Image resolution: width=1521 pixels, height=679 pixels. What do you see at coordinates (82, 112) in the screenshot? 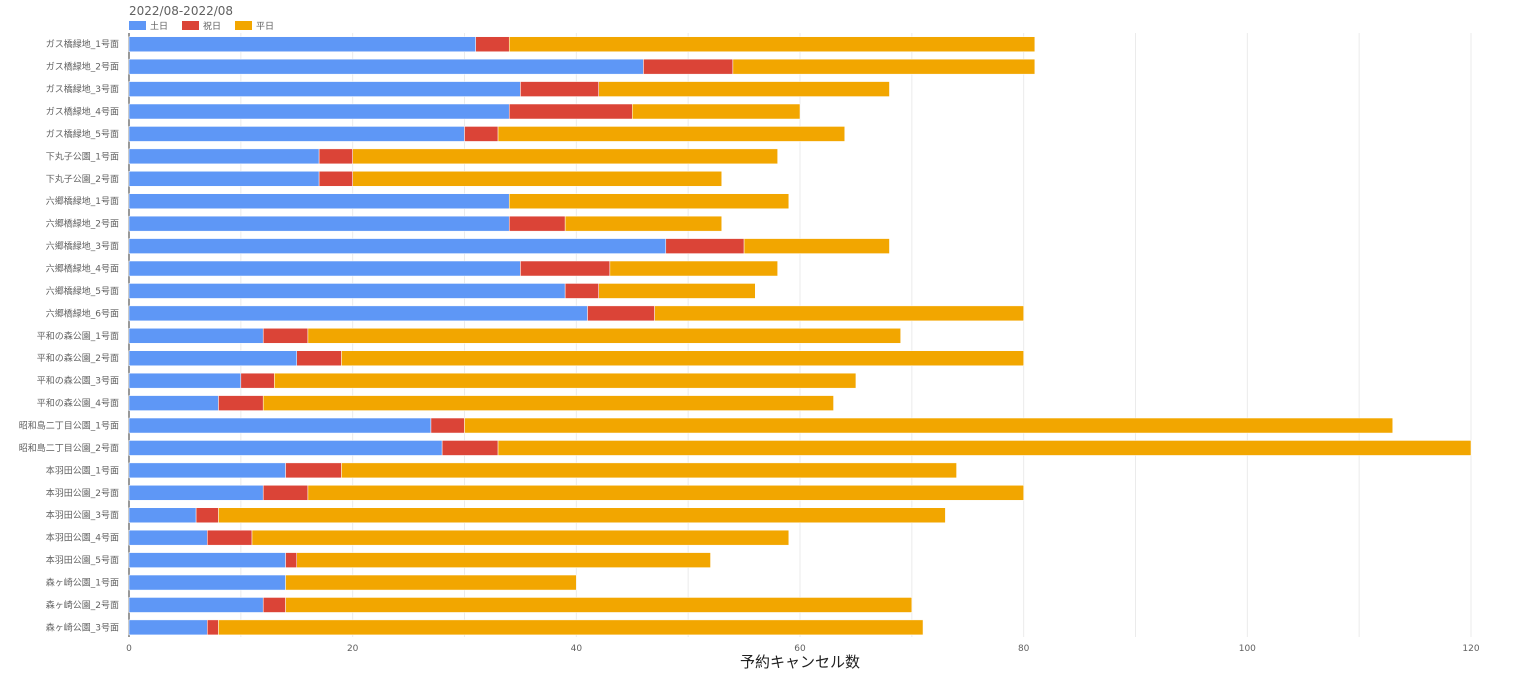
I see `category-label: ガス橋緑地_4号面` at bounding box center [82, 112].